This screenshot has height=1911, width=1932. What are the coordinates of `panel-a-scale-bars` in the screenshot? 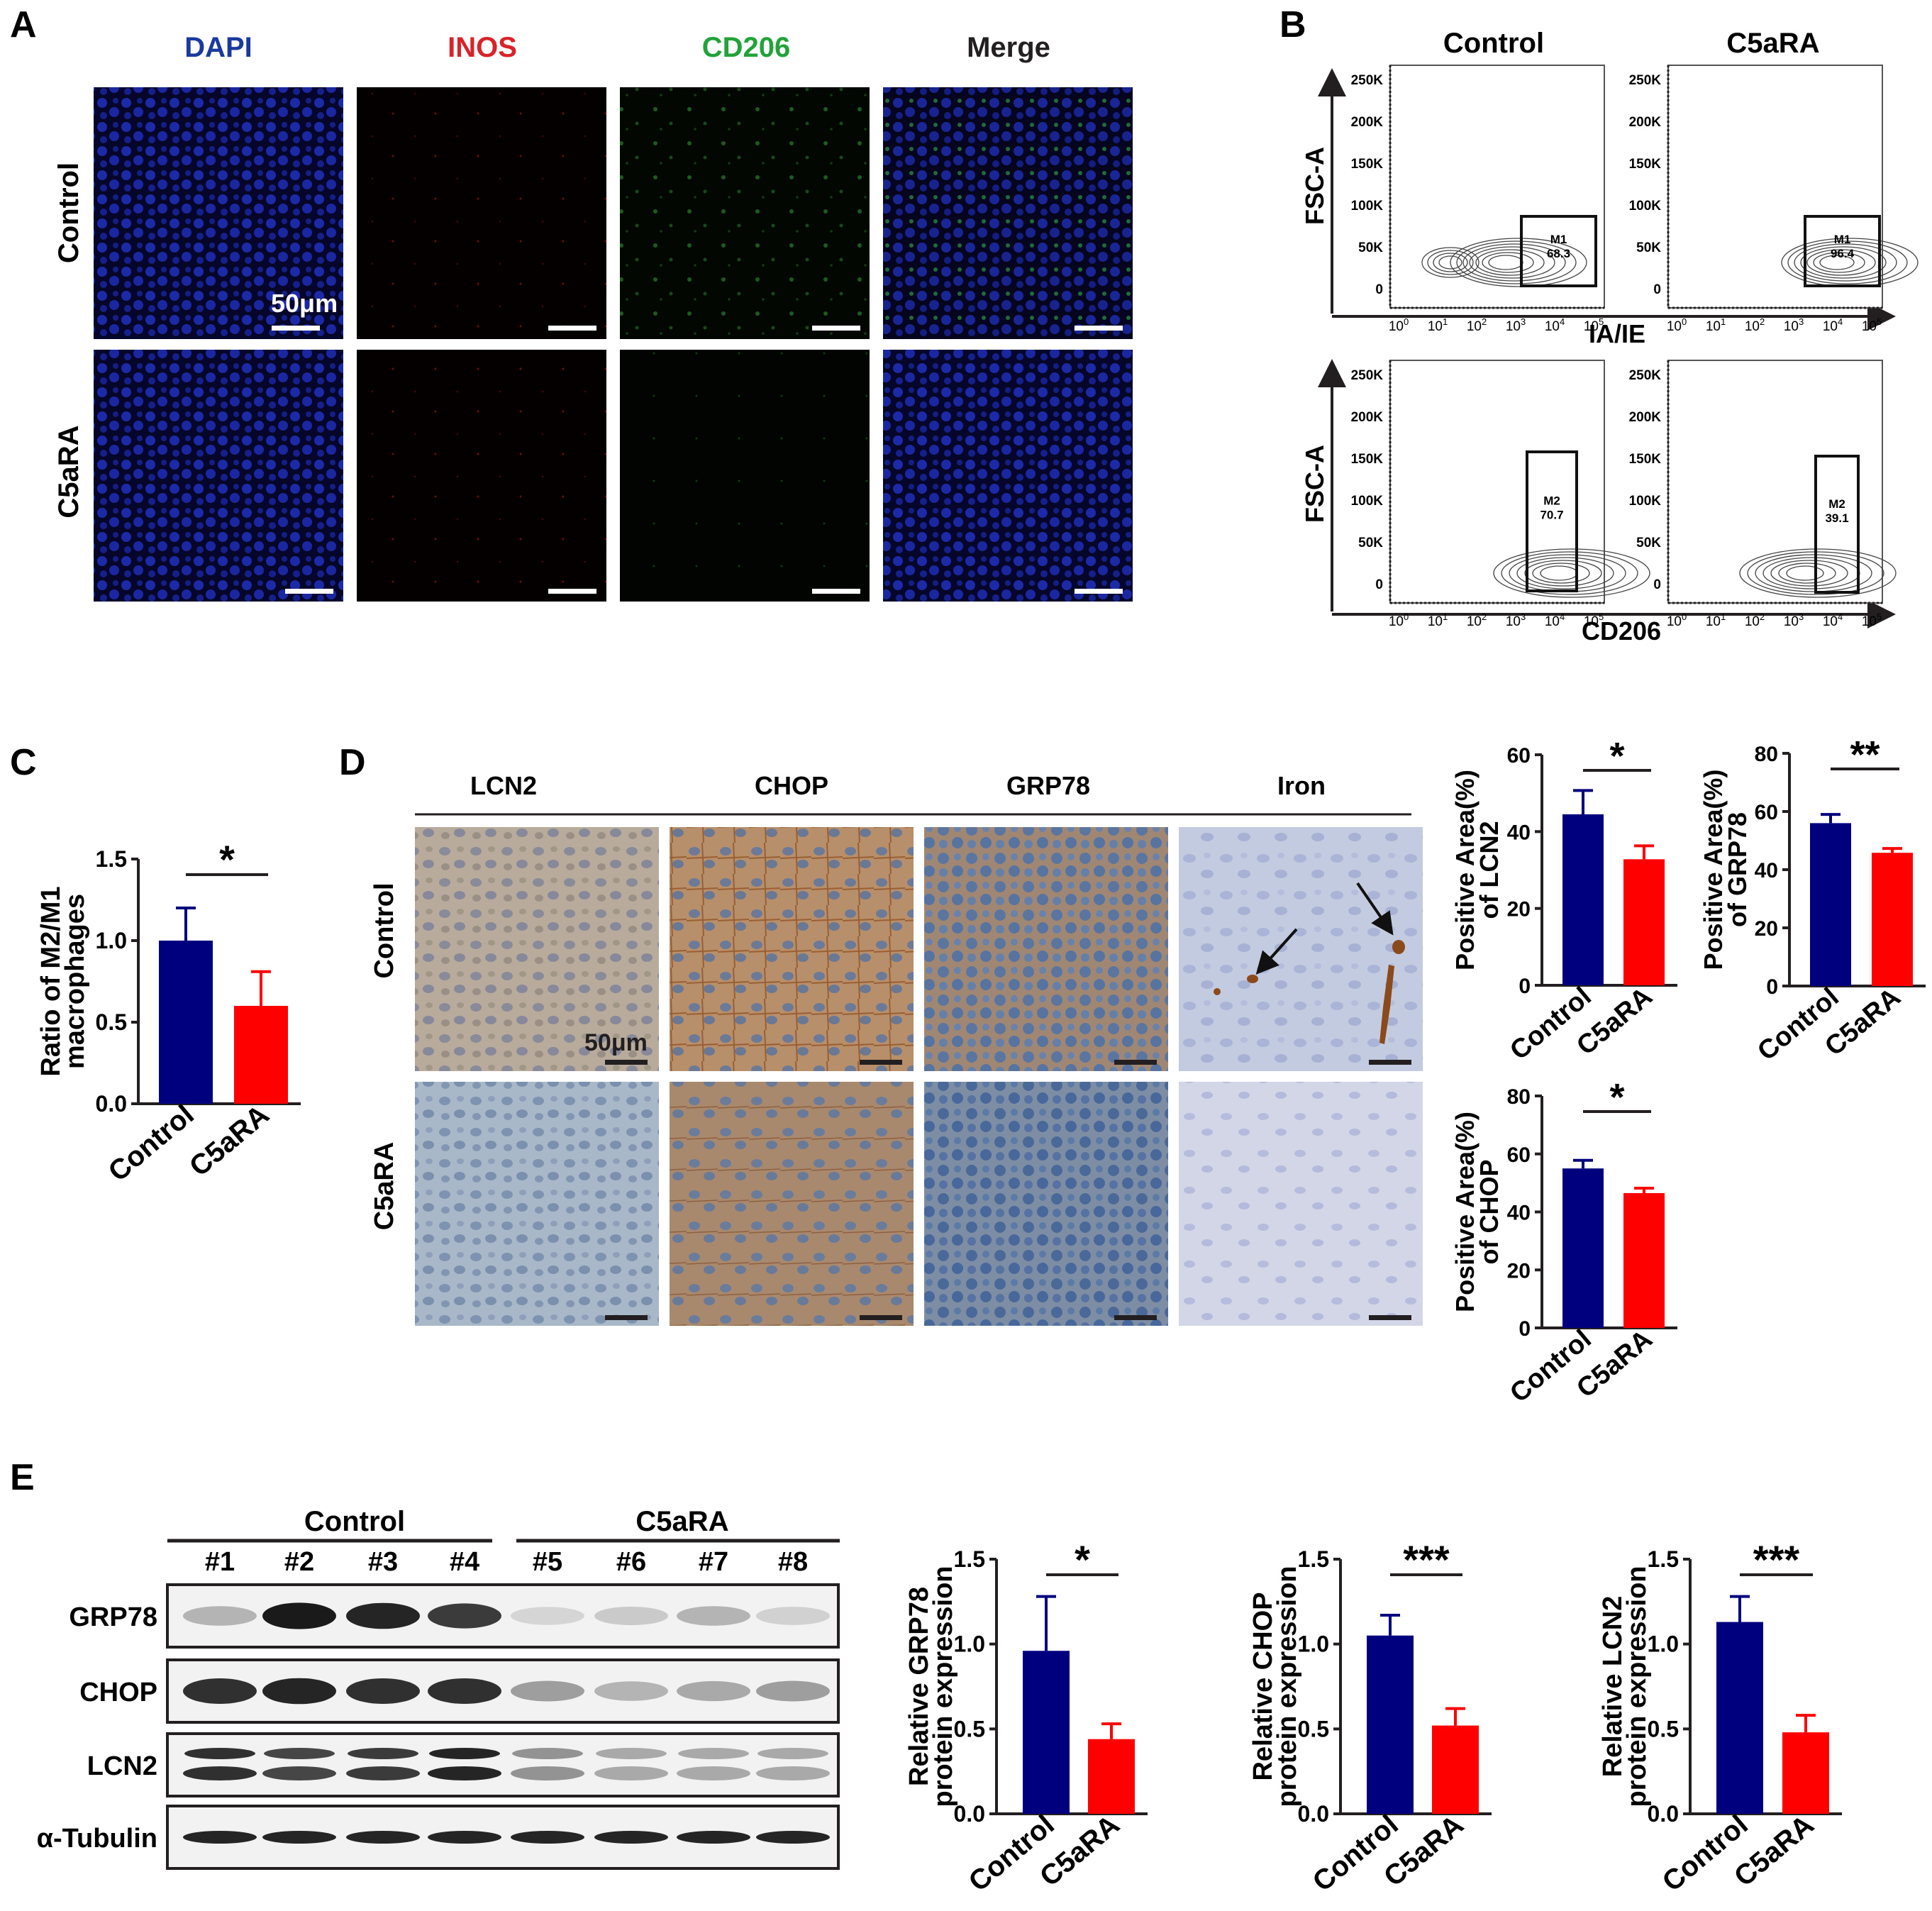 It's located at (697, 460).